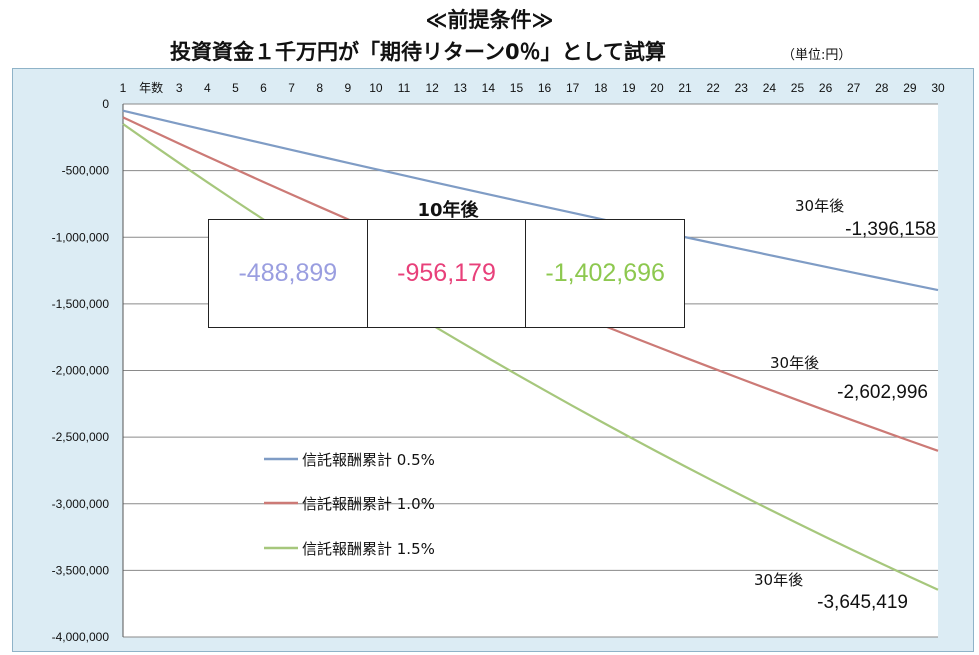 This screenshot has height=655, width=979. What do you see at coordinates (817, 55) in the screenshot?
I see `unit-label: （単位:円）` at bounding box center [817, 55].